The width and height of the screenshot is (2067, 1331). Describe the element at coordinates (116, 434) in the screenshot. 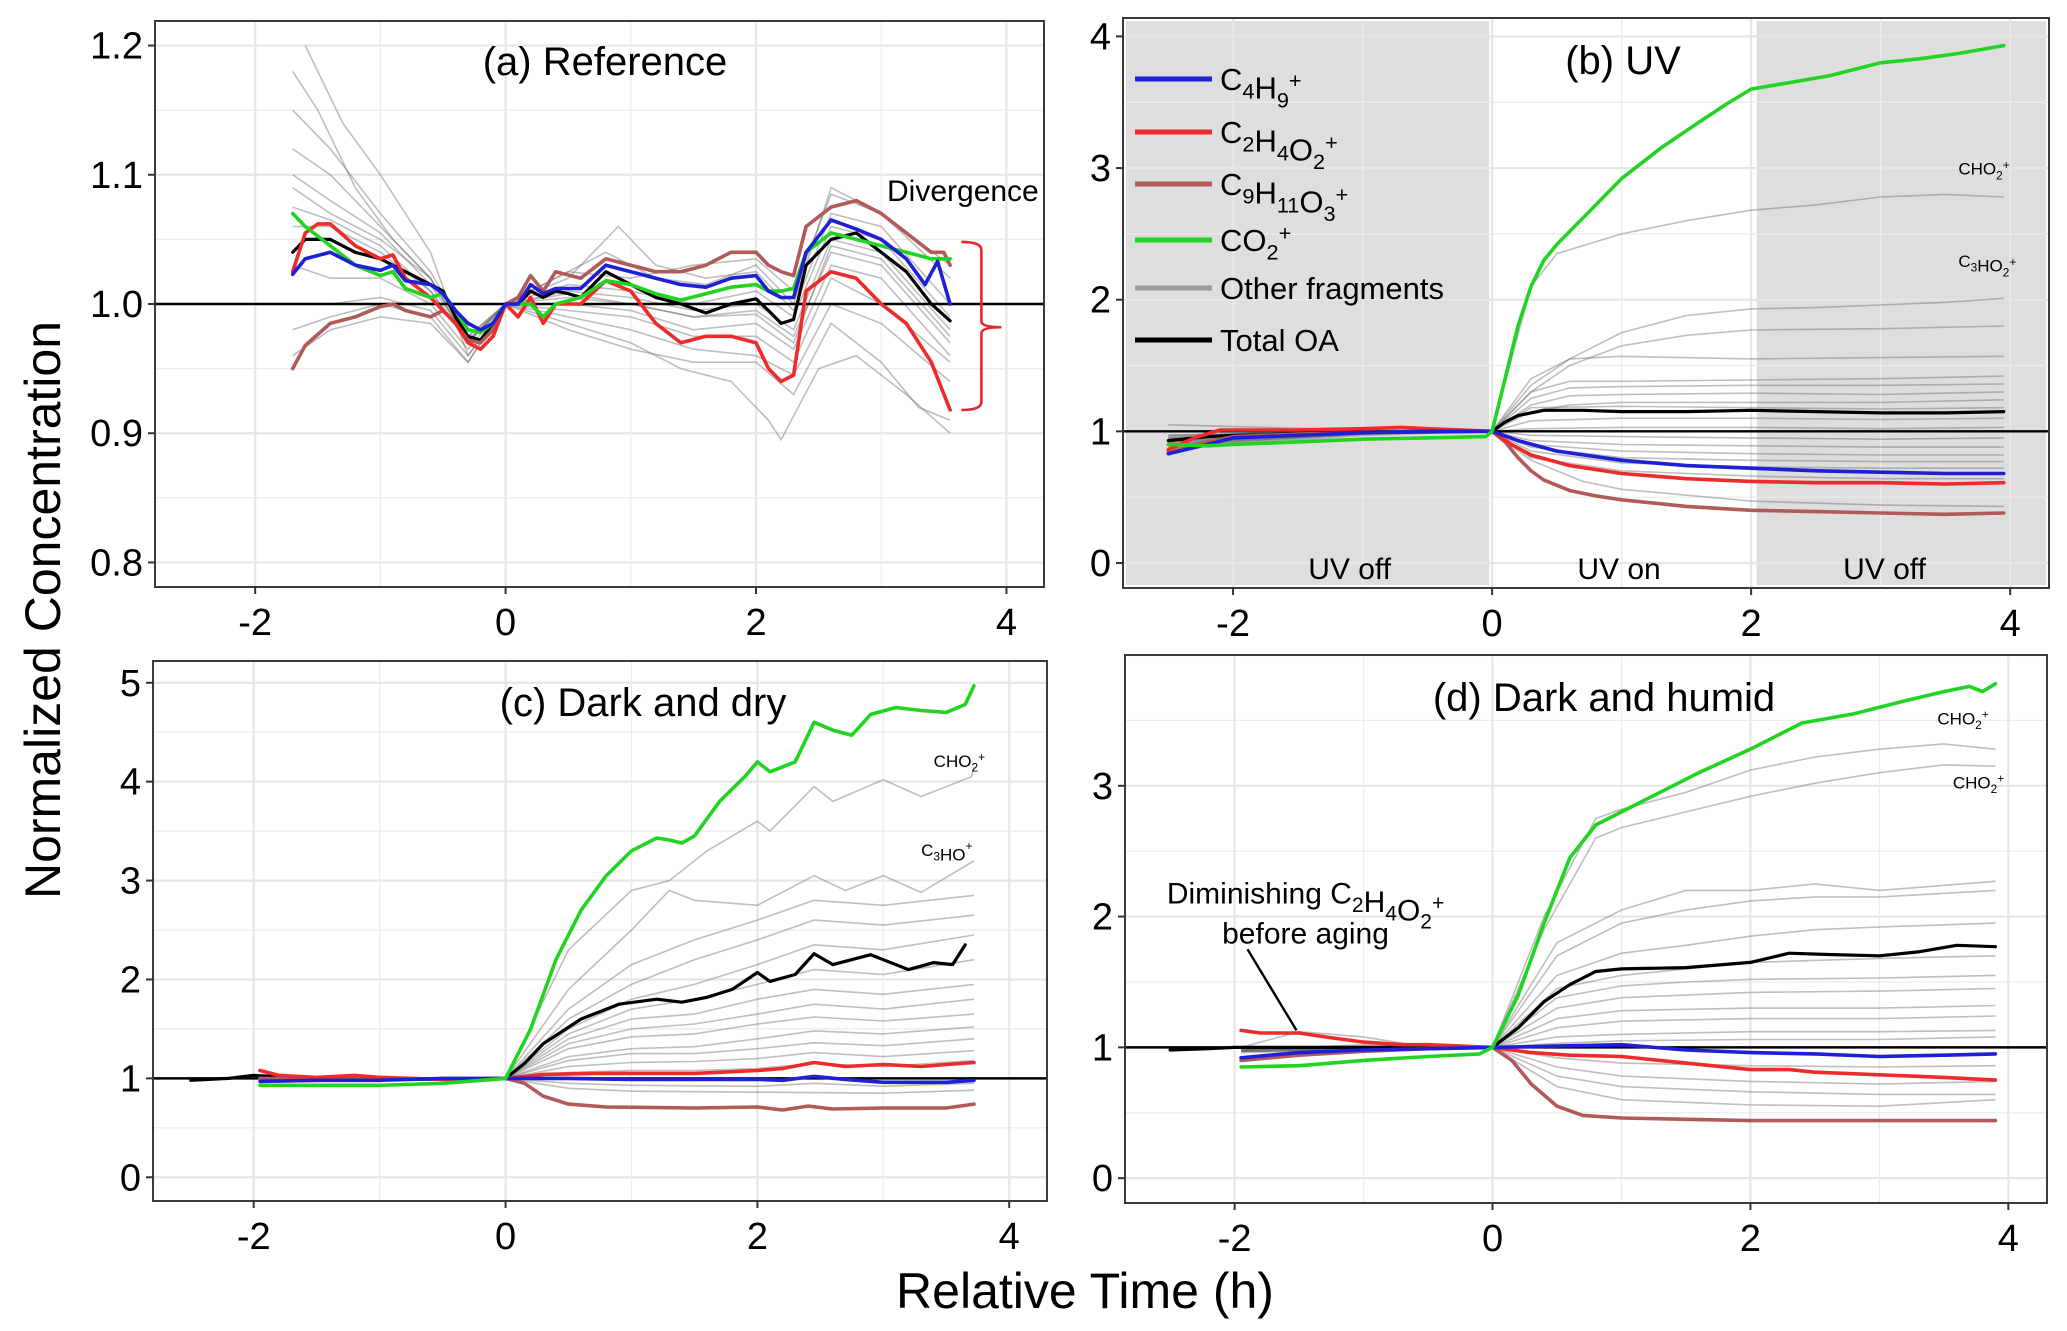

I see `y-tick-label: 0.9` at that location.